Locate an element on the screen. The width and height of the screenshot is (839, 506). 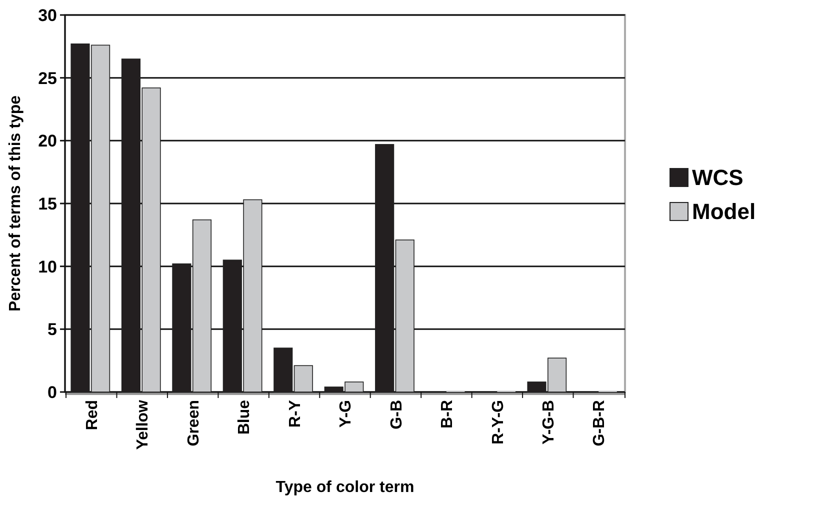
y-axis-title: Percent of terms of this type is located at coordinates (15, 203).